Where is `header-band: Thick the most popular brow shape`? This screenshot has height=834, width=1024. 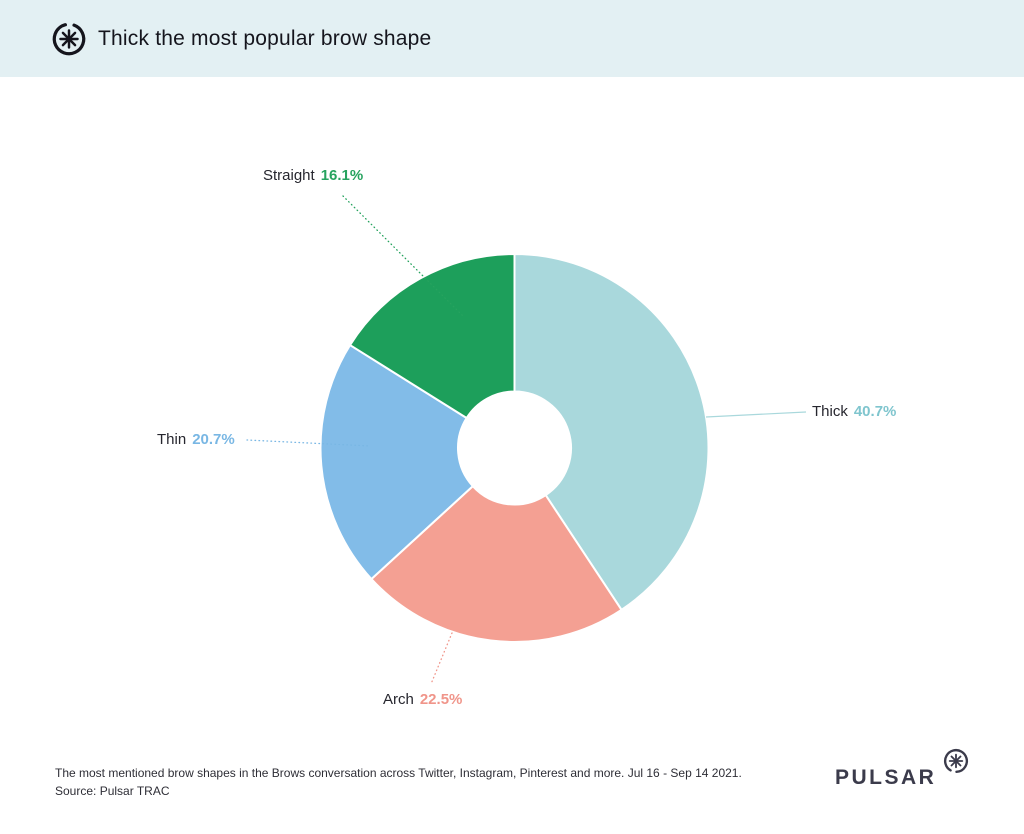 header-band: Thick the most popular brow shape is located at coordinates (512, 38).